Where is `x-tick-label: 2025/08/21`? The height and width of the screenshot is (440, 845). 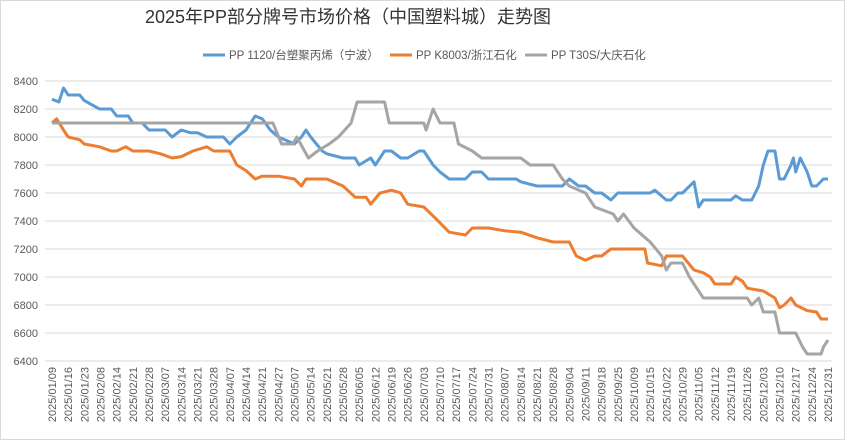
x-tick-label: 2025/08/21 is located at coordinates (538, 394).